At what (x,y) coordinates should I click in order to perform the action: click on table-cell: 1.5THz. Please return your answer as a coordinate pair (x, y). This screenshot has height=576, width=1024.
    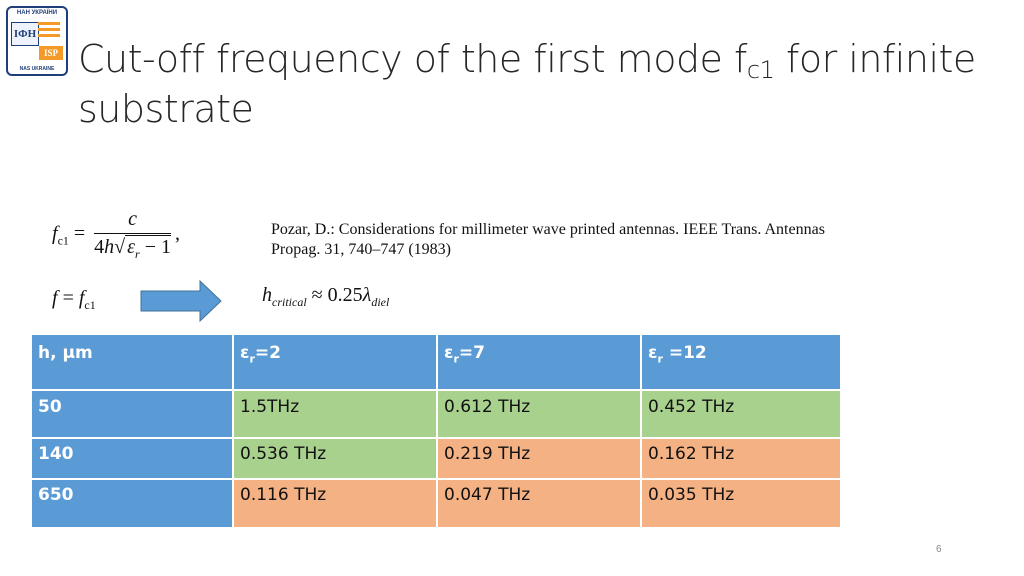
    Looking at the image, I should click on (335, 414).